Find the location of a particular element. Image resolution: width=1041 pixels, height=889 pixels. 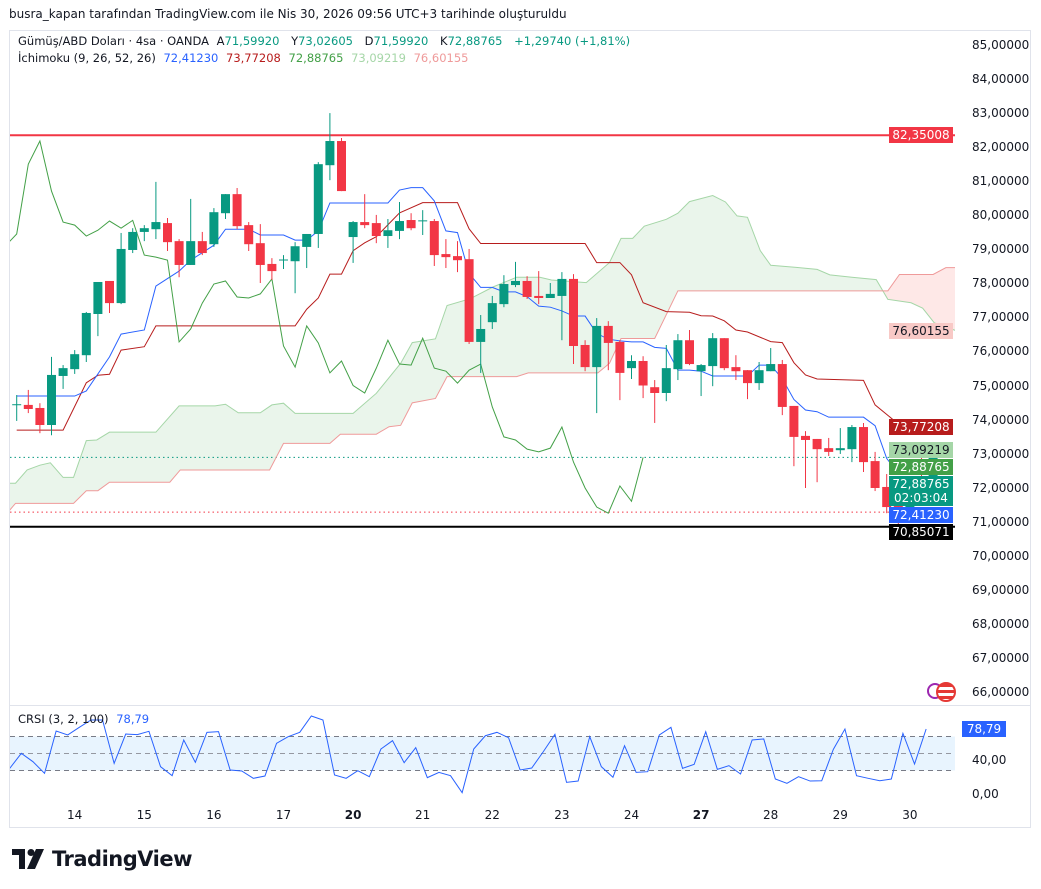

low-label: D is located at coordinates (369, 41).